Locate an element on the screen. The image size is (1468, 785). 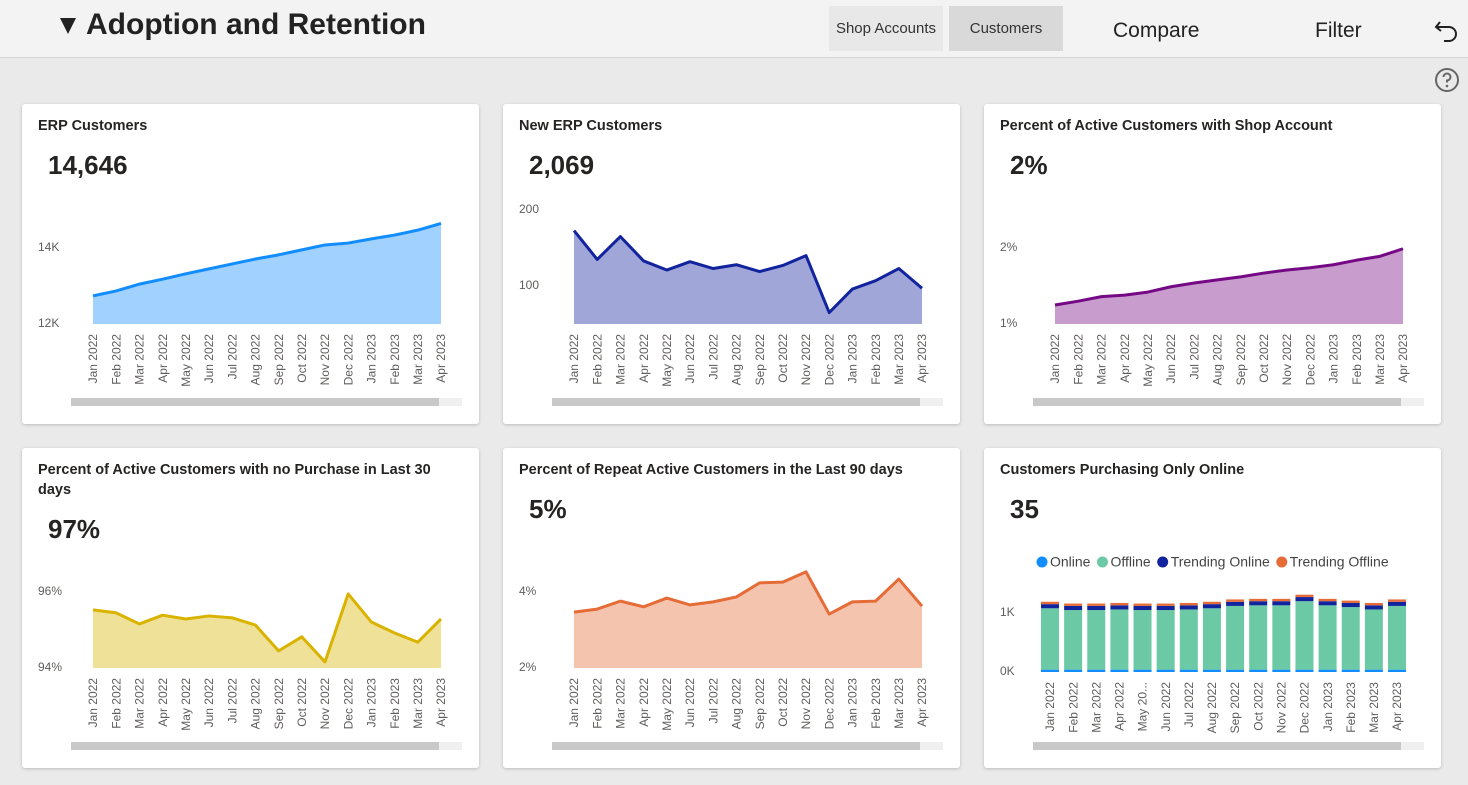
y-tick-label: 4% is located at coordinates (528, 591).